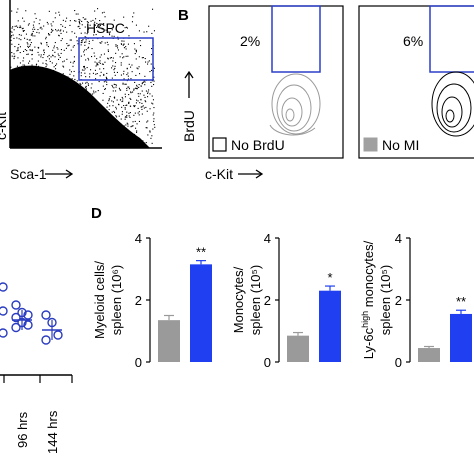  What do you see at coordinates (28, 174) in the screenshot?
I see `panel-a-x-label: Sca-1` at bounding box center [28, 174].